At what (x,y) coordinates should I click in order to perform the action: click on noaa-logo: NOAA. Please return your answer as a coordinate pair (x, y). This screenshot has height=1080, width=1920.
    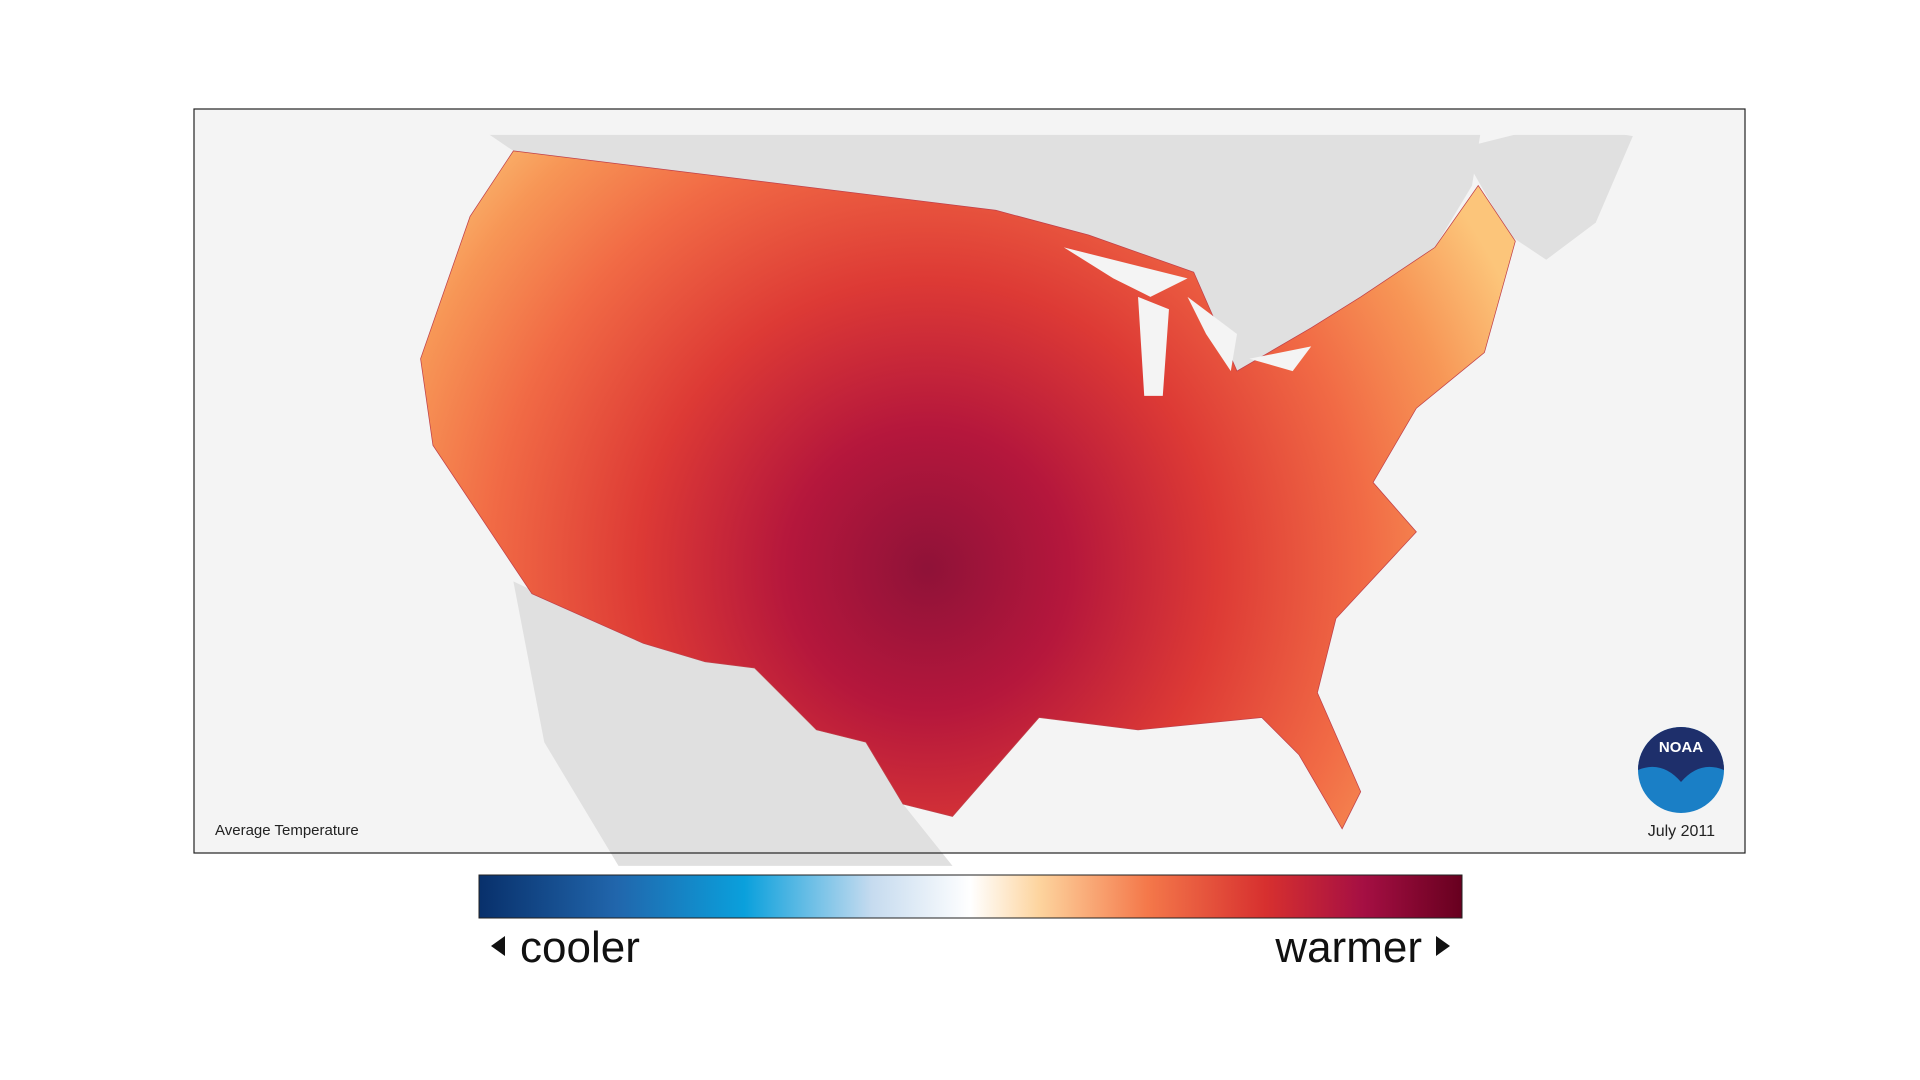
    Looking at the image, I should click on (1681, 770).